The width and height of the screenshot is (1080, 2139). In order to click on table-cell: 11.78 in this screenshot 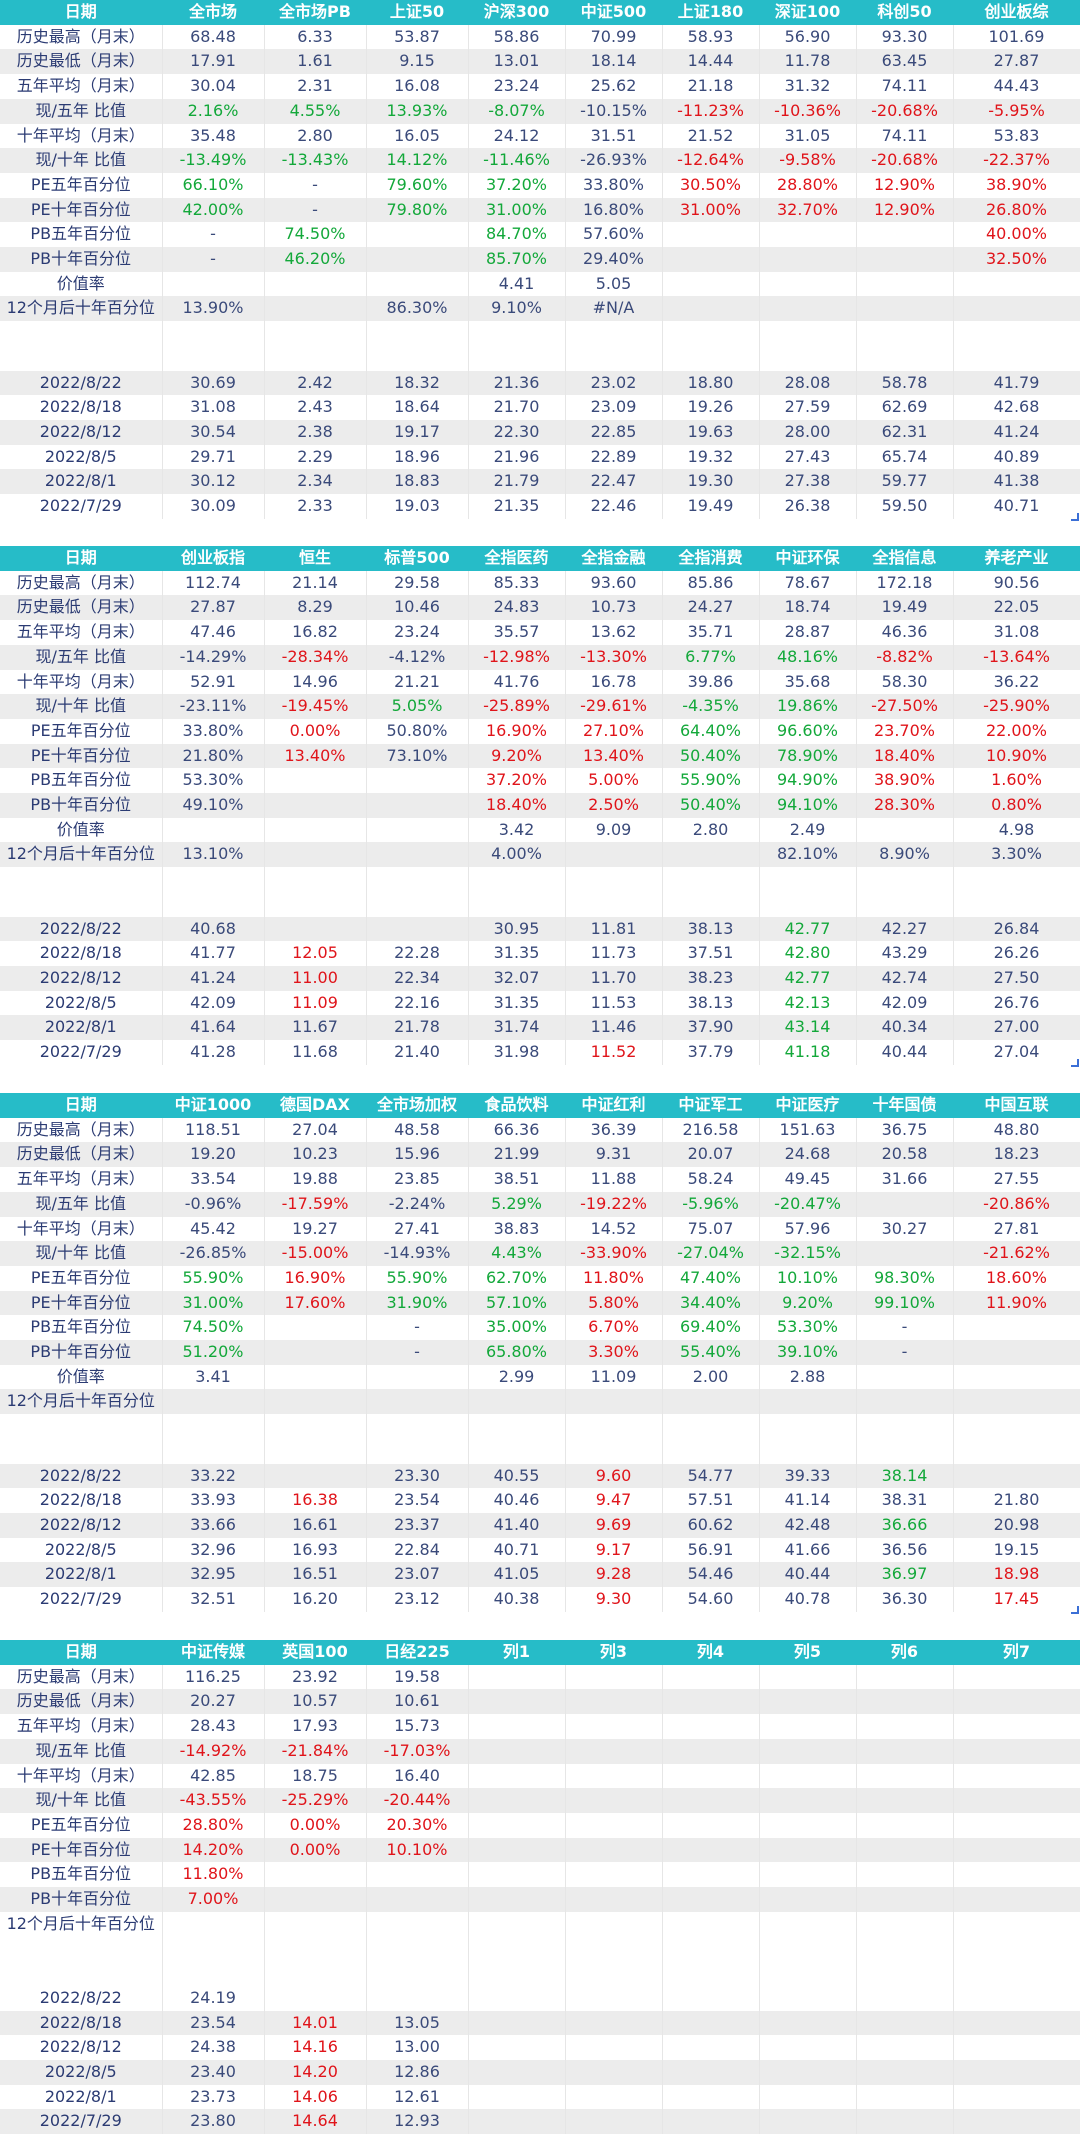, I will do `click(808, 62)`.